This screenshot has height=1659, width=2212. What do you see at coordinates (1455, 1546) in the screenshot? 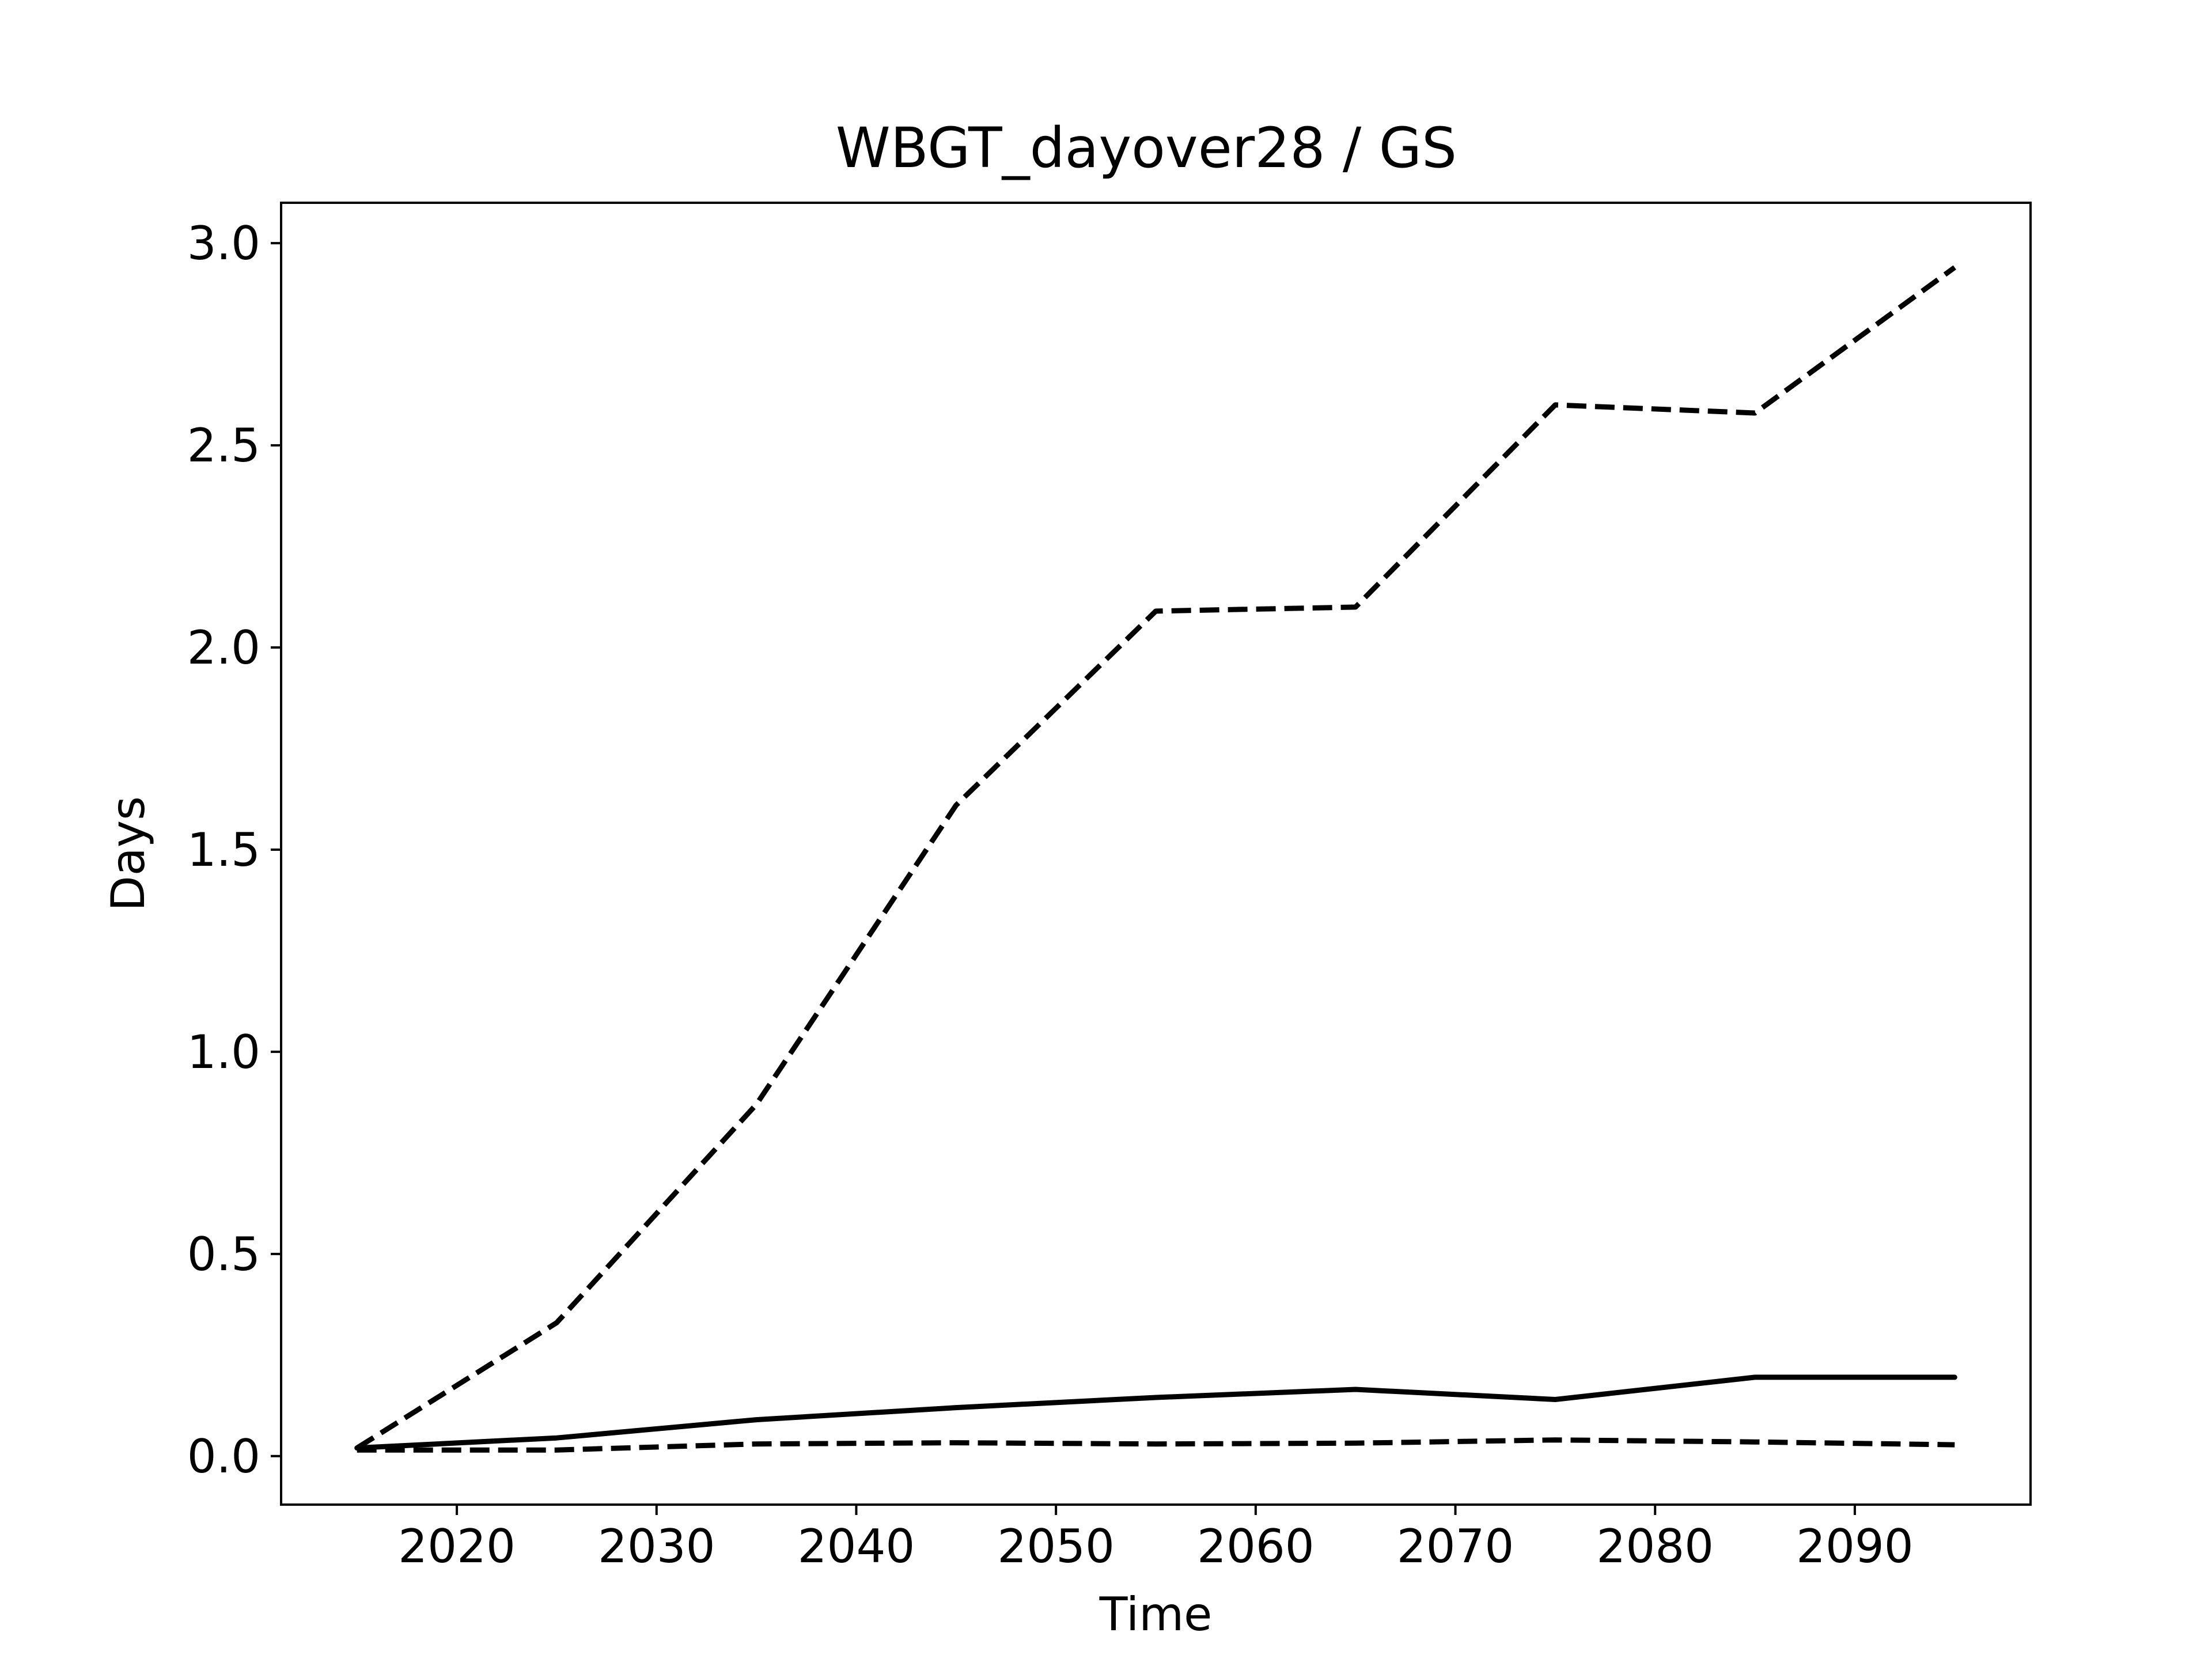
I see `x-tick-label-2070: 2070` at bounding box center [1455, 1546].